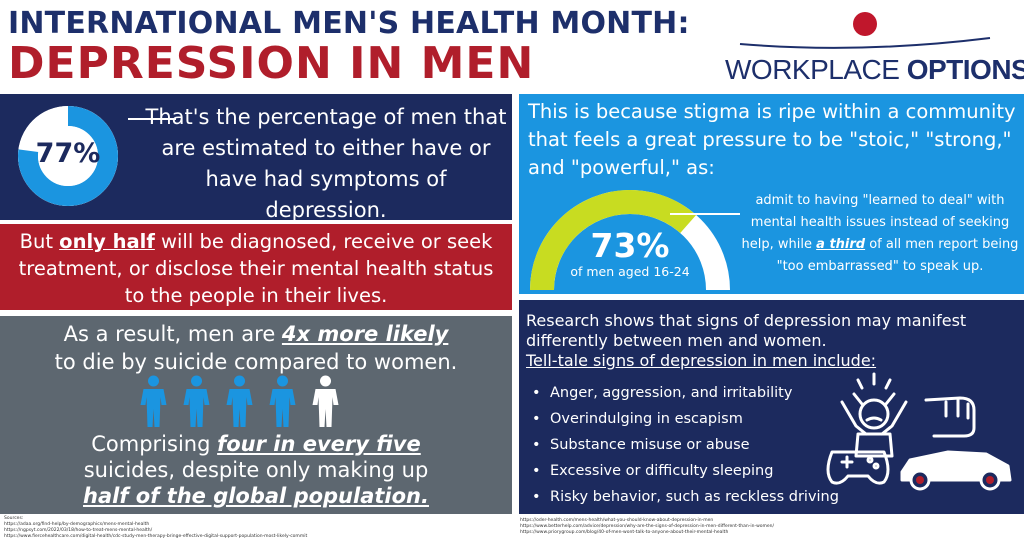 This screenshot has height=543, width=1024. Describe the element at coordinates (950, 417) in the screenshot. I see `fist-icon` at that location.